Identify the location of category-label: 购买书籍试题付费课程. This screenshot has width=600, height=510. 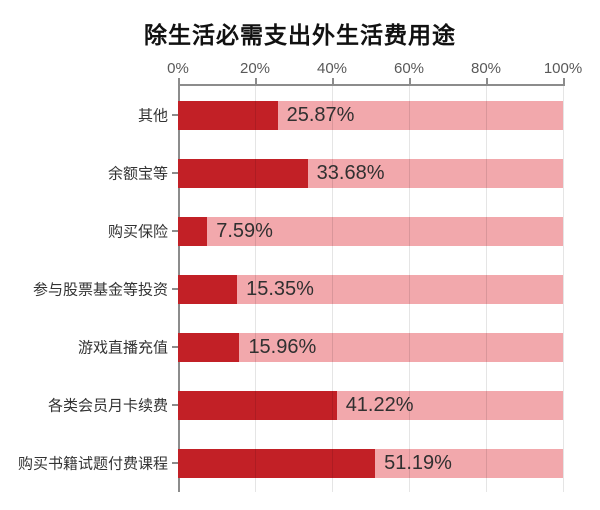
(92, 464).